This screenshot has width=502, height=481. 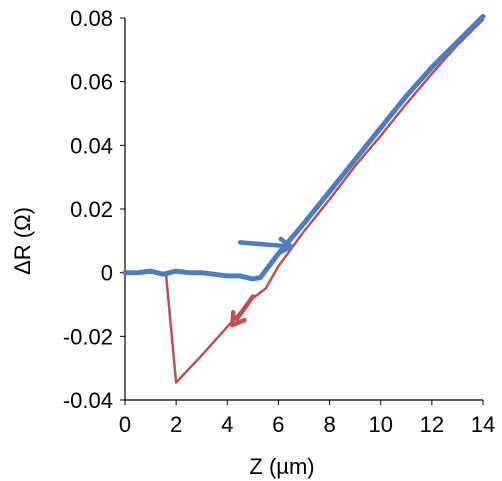 I want to click on y-tick-label: 0, so click(x=107, y=273).